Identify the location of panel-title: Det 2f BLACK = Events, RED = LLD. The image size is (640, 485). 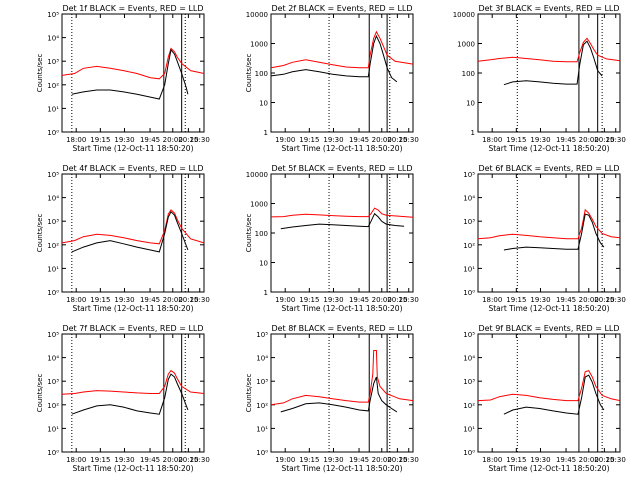
(341, 8).